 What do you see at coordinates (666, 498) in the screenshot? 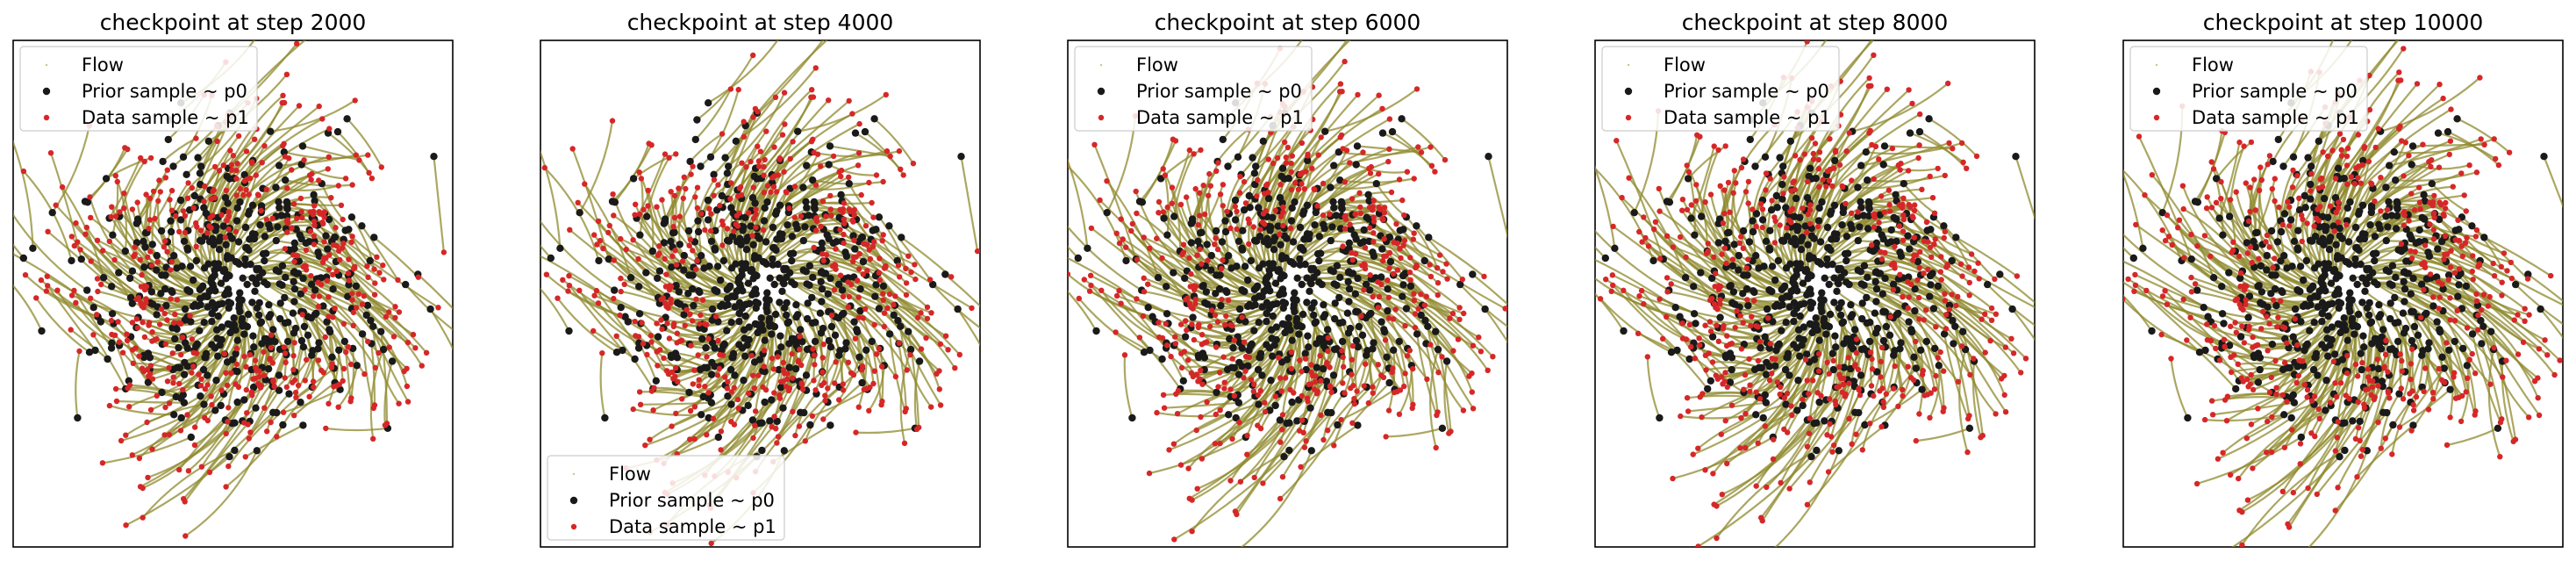
I see `legend-box` at bounding box center [666, 498].